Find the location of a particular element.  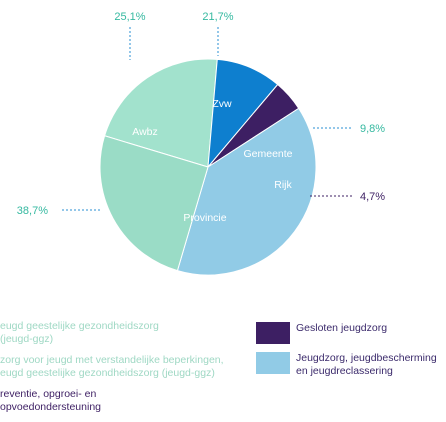

slice-label-rijk: Rijk is located at coordinates (283, 185).